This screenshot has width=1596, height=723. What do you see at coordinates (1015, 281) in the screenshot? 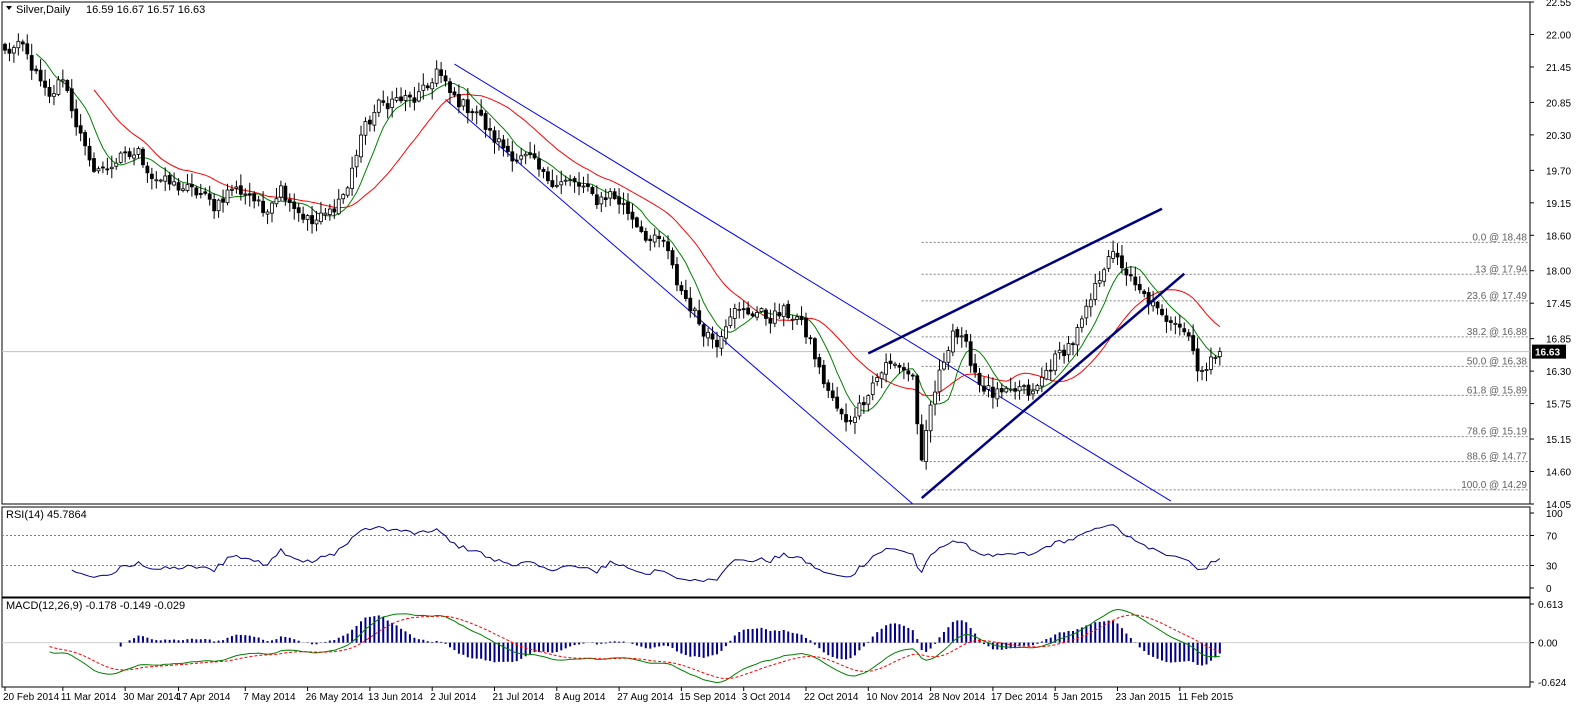
I see `rising-wedge-upper` at bounding box center [1015, 281].